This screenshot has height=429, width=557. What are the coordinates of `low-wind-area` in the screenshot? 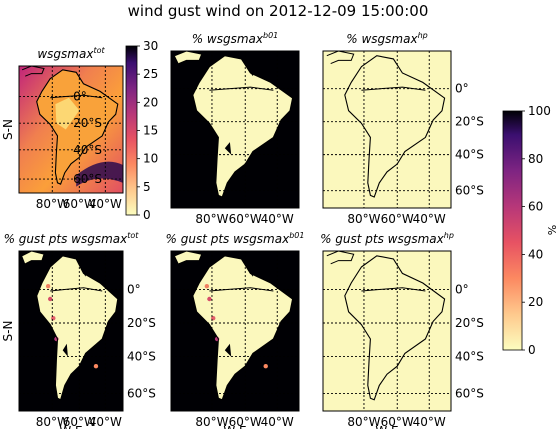 It's located at (67, 113).